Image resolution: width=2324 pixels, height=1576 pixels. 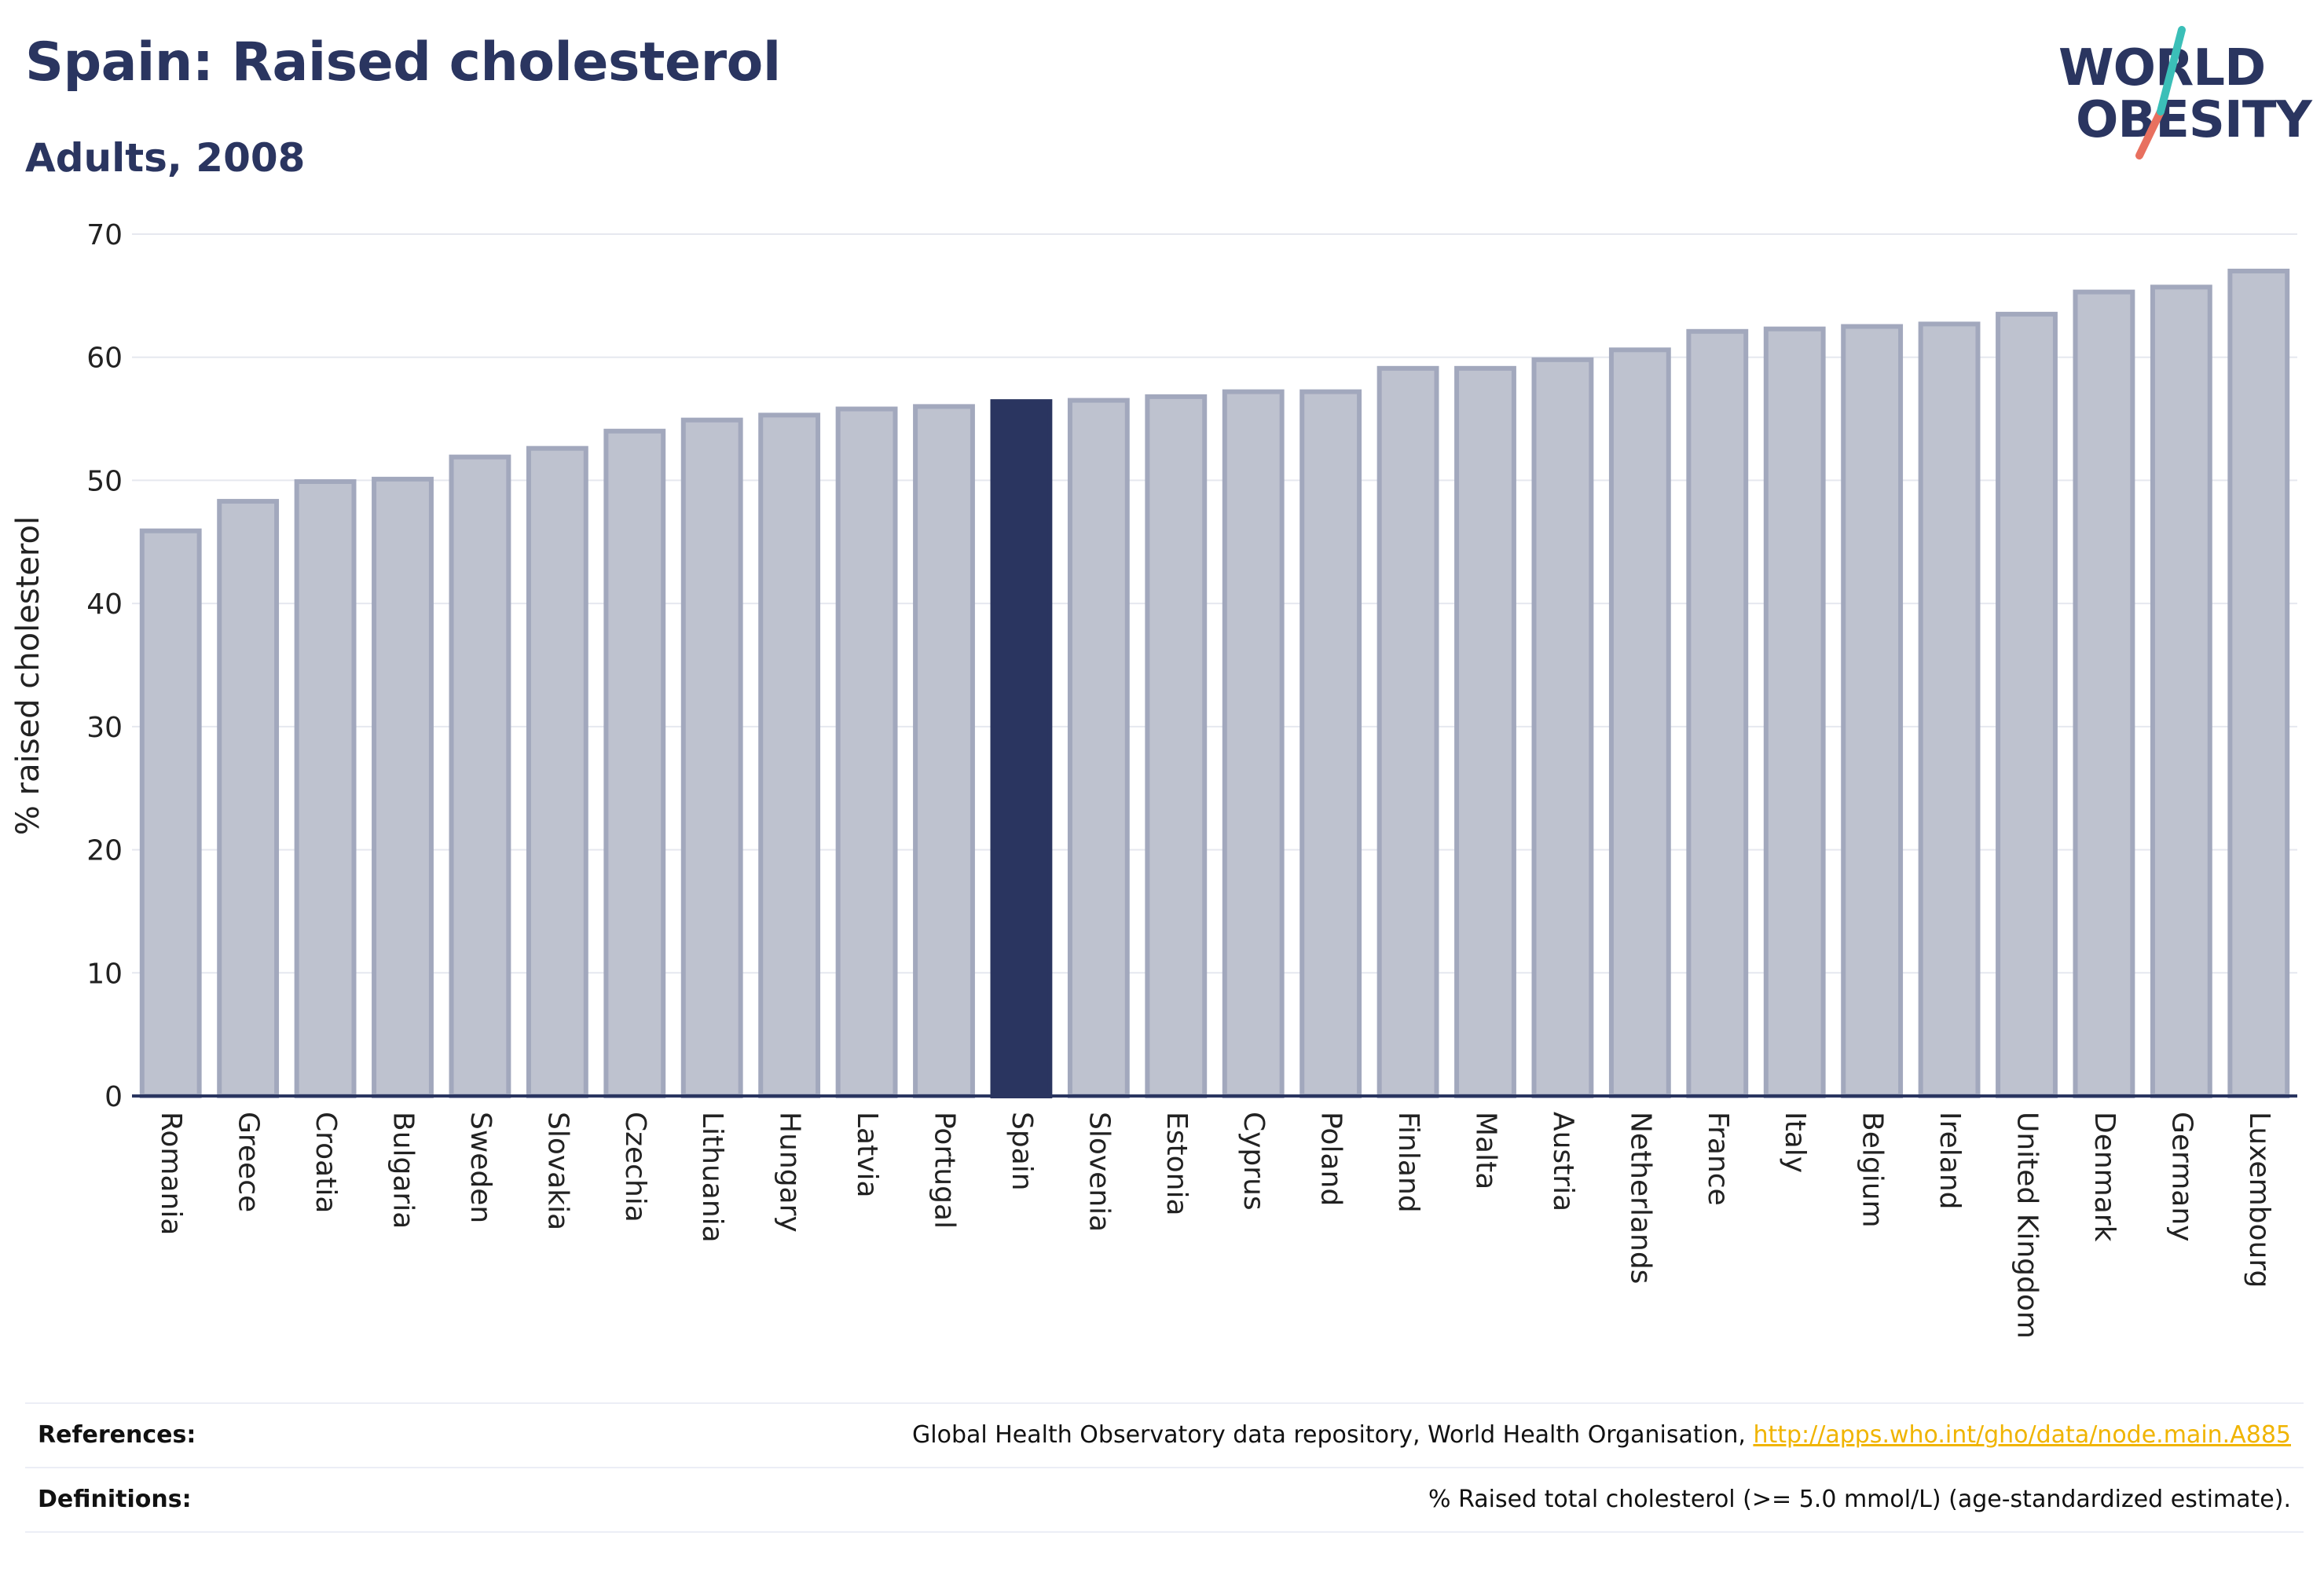 What do you see at coordinates (2194, 120) in the screenshot?
I see `logo-word-obesity: OBESITY` at bounding box center [2194, 120].